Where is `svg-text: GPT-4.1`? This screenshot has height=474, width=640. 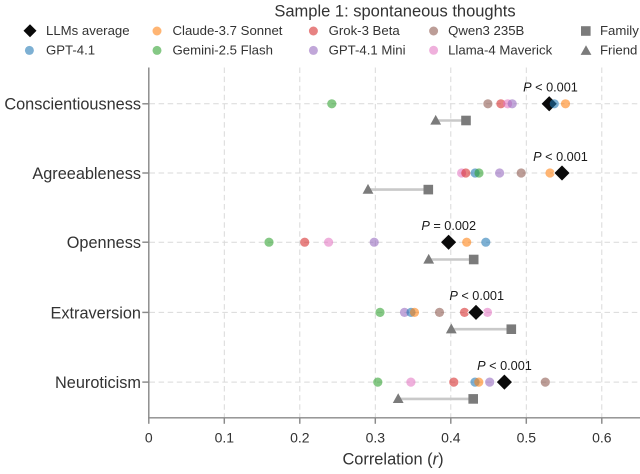
svg-text: GPT-4.1 is located at coordinates (70, 50).